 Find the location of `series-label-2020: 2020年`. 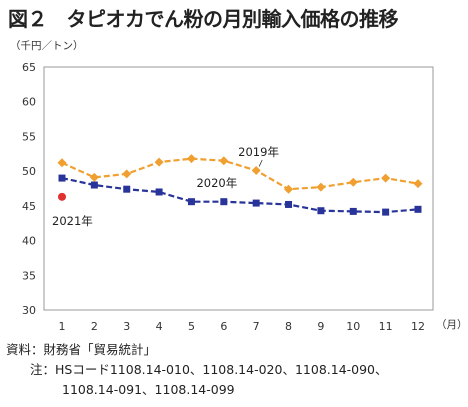

series-label-2020: 2020年 is located at coordinates (216, 183).